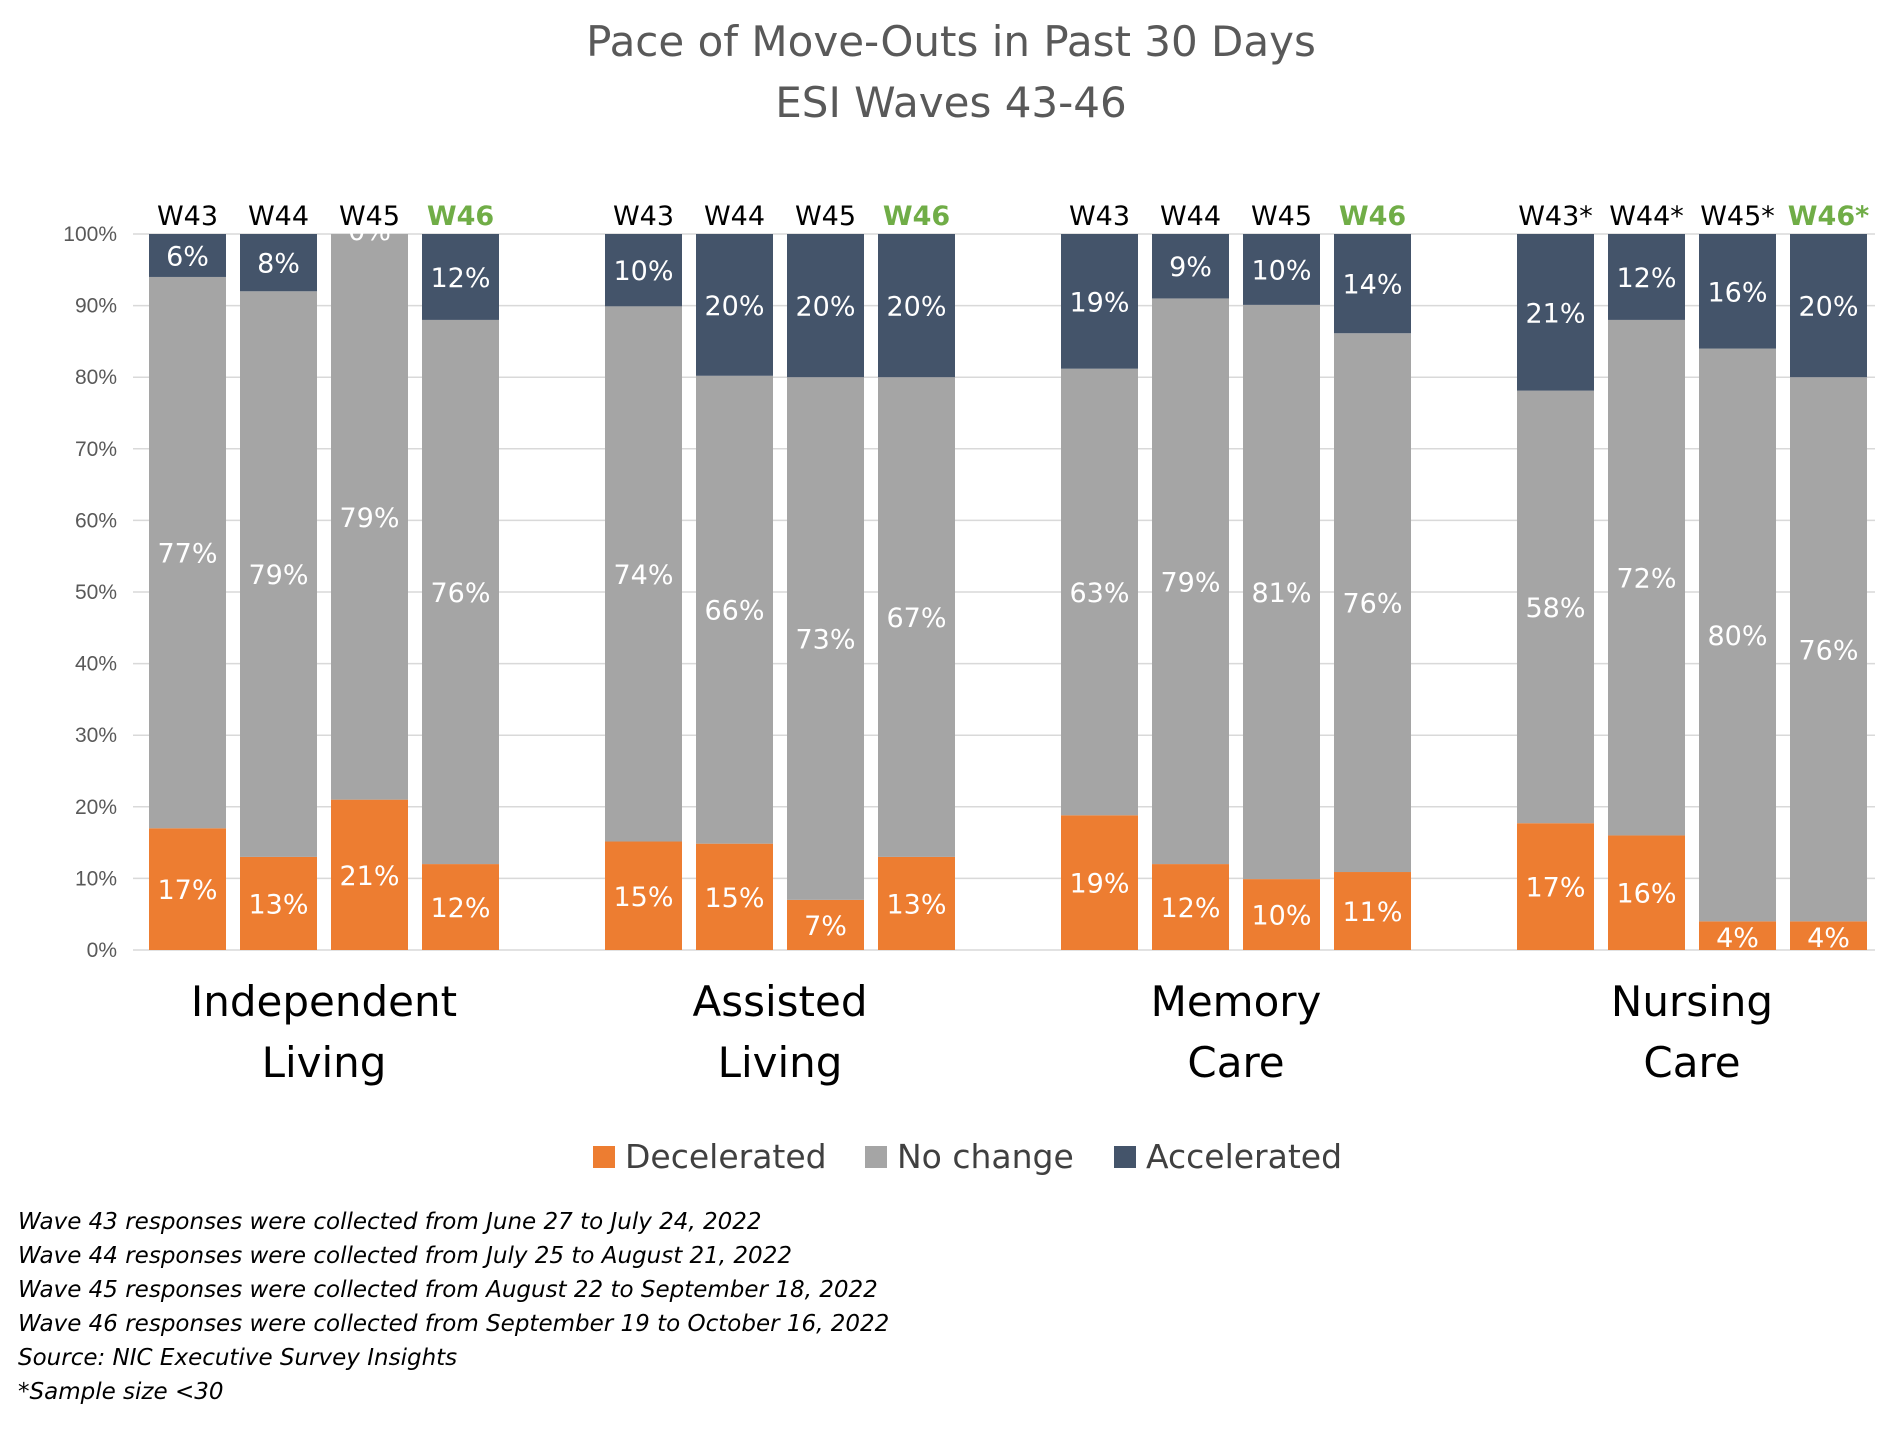 This screenshot has width=1903, height=1432. I want to click on data-label: 72%, so click(1646, 579).